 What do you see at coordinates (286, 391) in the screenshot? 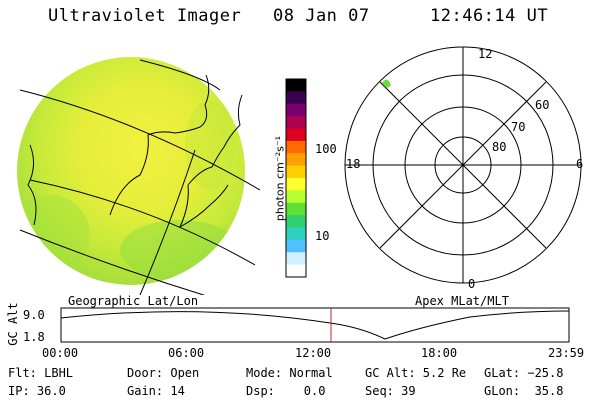
I see `dsp-info: Dsp: 0.0` at bounding box center [286, 391].